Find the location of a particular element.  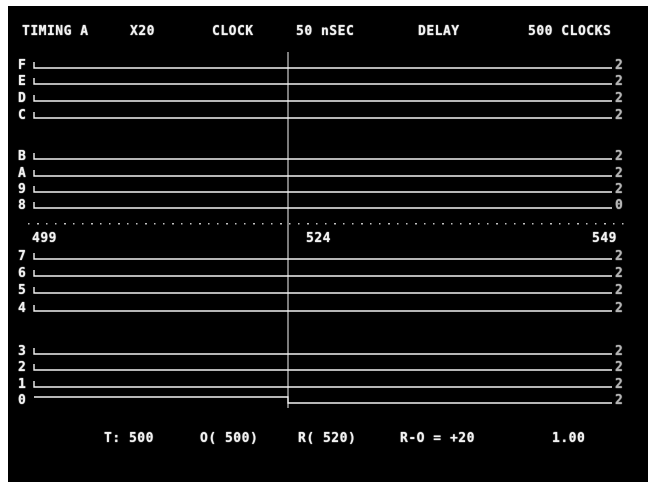

channel-label-5: 5 is located at coordinates (22, 290).